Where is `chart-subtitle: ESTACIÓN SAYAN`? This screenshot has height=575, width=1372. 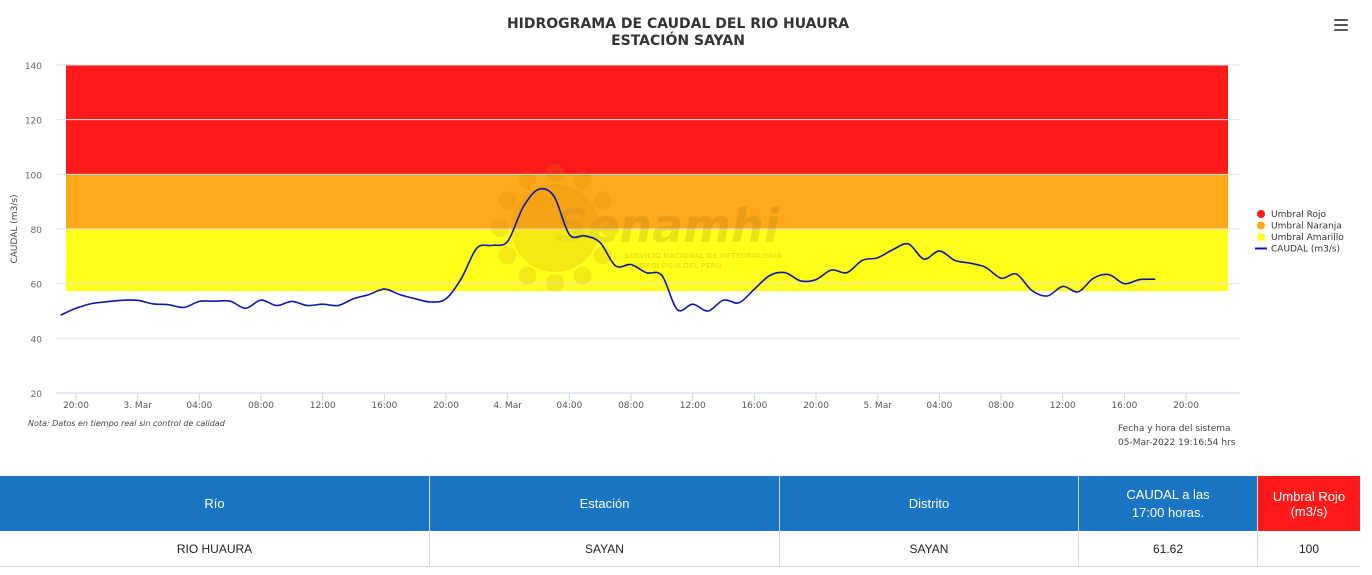 chart-subtitle: ESTACIÓN SAYAN is located at coordinates (678, 40).